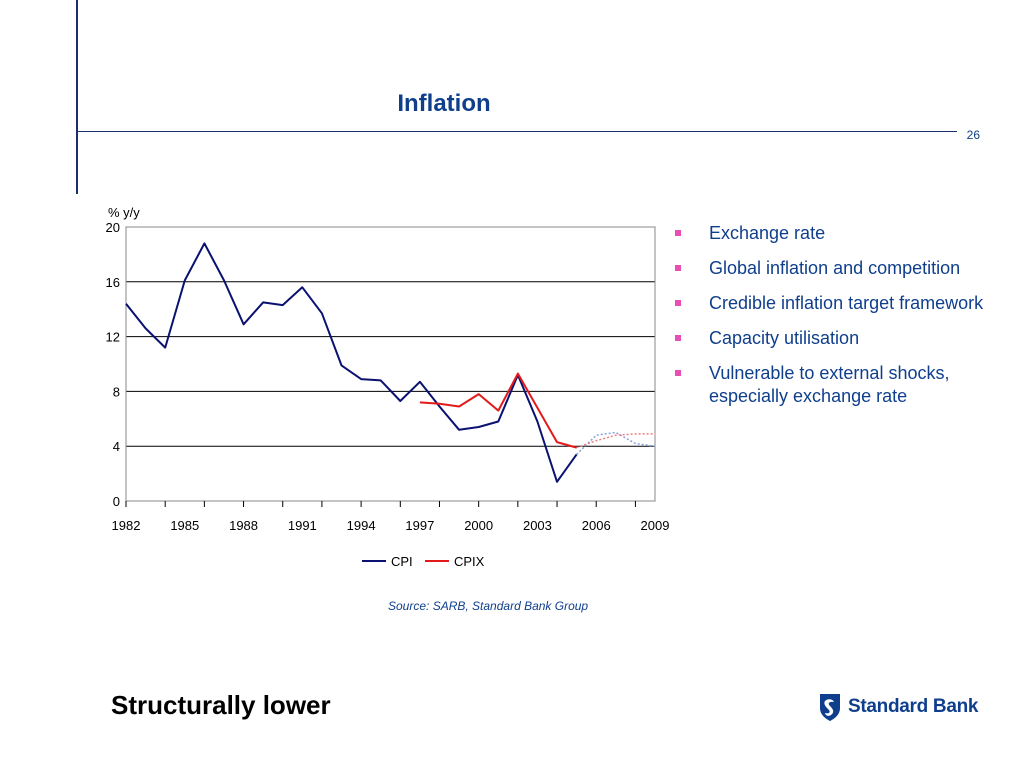 The height and width of the screenshot is (768, 1024). What do you see at coordinates (221, 705) in the screenshot?
I see `tagline: Structurally lower` at bounding box center [221, 705].